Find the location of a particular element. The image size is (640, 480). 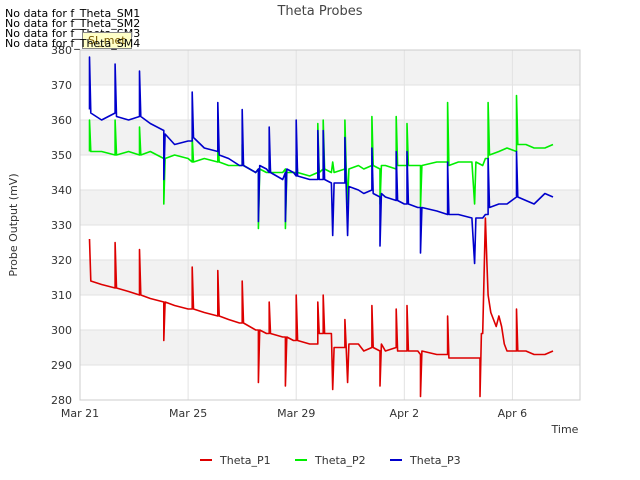

y-axis-label: Probe Output (mV) is located at coordinates (13, 224).